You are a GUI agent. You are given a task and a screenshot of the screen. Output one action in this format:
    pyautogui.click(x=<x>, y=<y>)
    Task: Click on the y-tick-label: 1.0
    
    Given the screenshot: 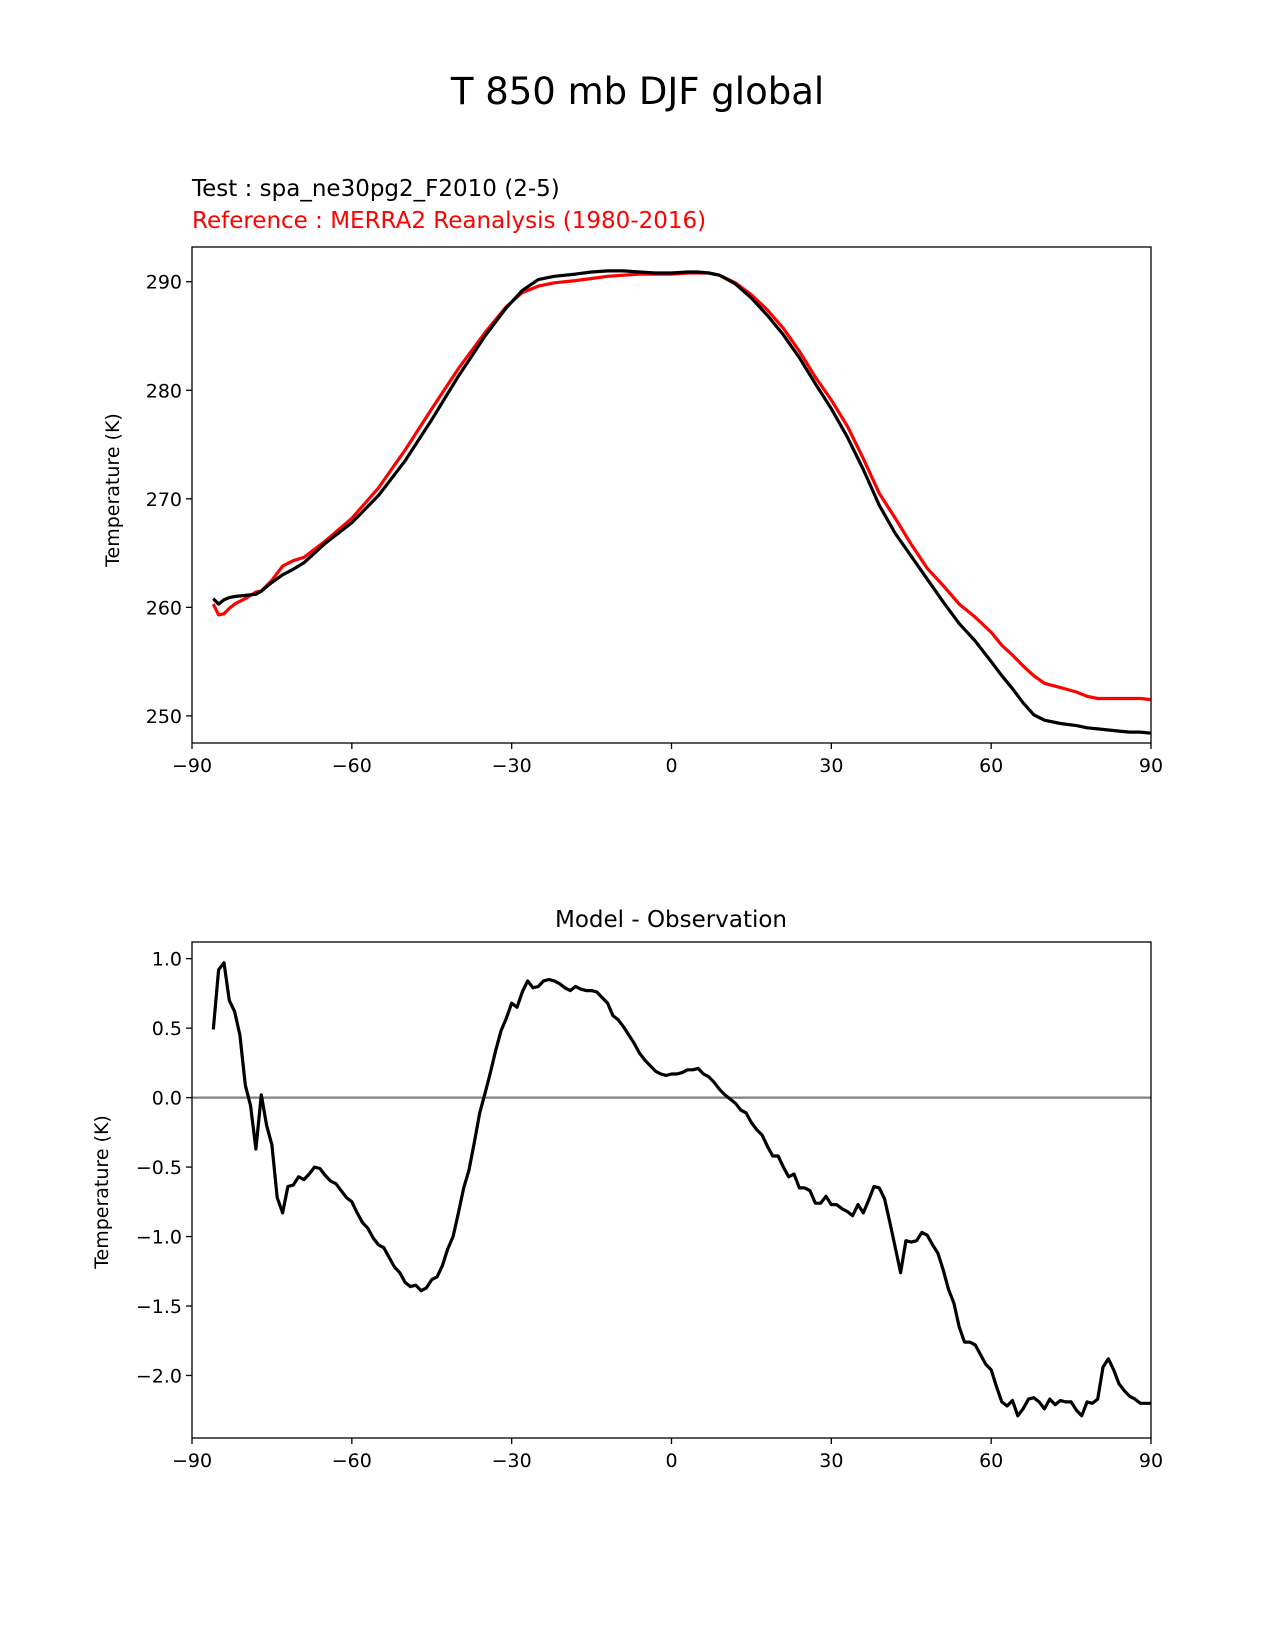 What is the action you would take?
    pyautogui.click(x=167, y=960)
    